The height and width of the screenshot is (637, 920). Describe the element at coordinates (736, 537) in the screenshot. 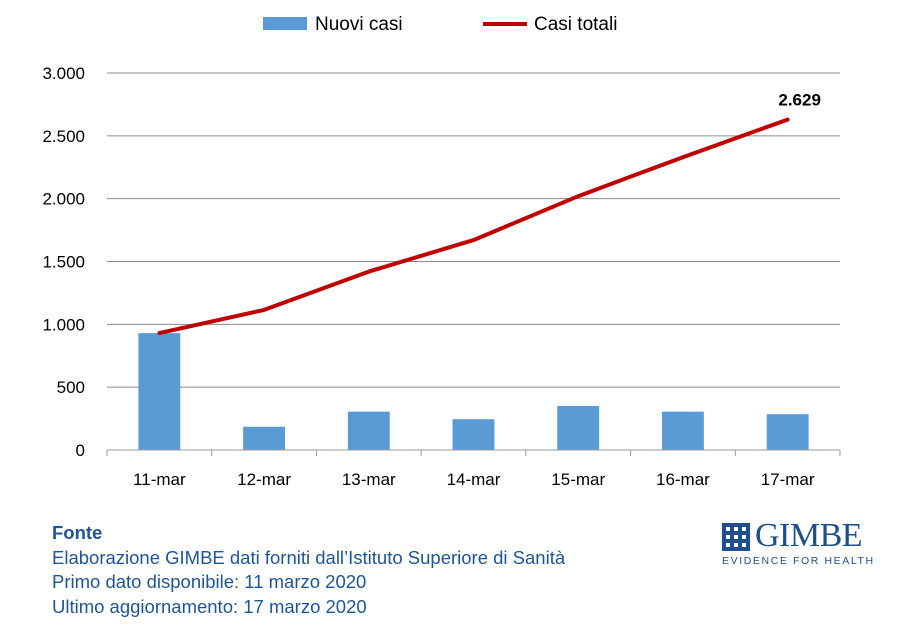

I see `gimbe-logo-mark-icon` at that location.